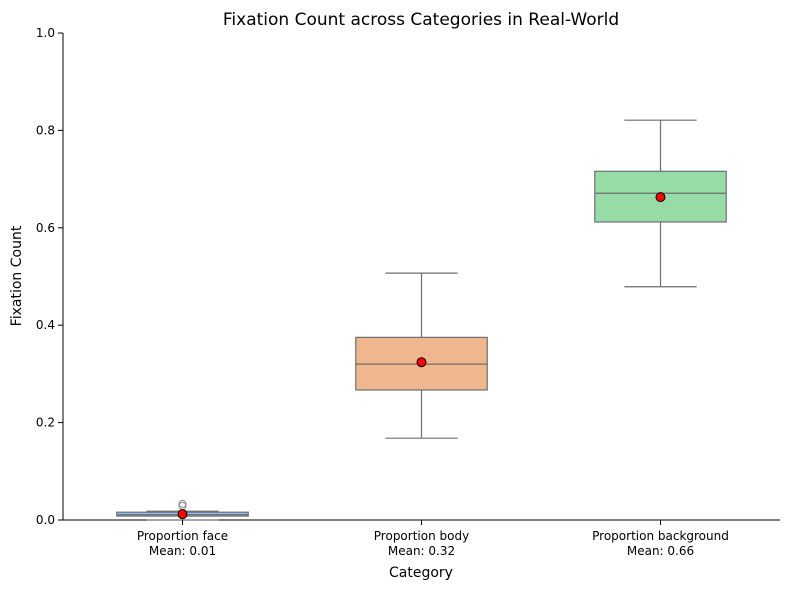 This screenshot has height=590, width=790. Describe the element at coordinates (182, 536) in the screenshot. I see `x-tick-label: Proportion face` at that location.